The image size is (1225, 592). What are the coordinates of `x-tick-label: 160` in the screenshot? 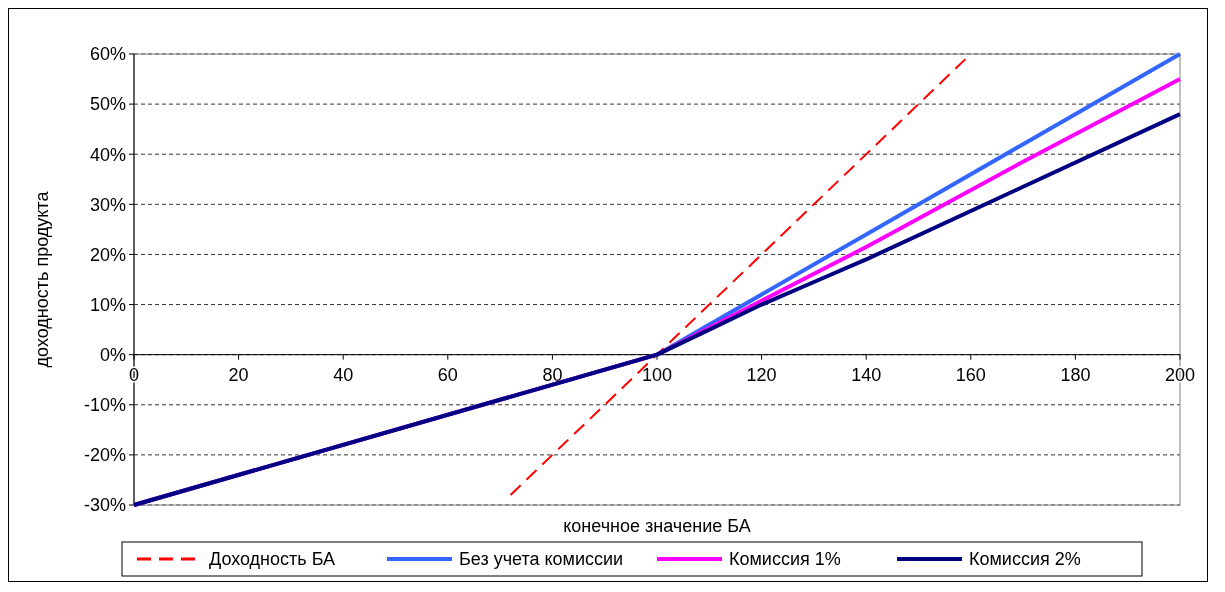 It's located at (970, 374).